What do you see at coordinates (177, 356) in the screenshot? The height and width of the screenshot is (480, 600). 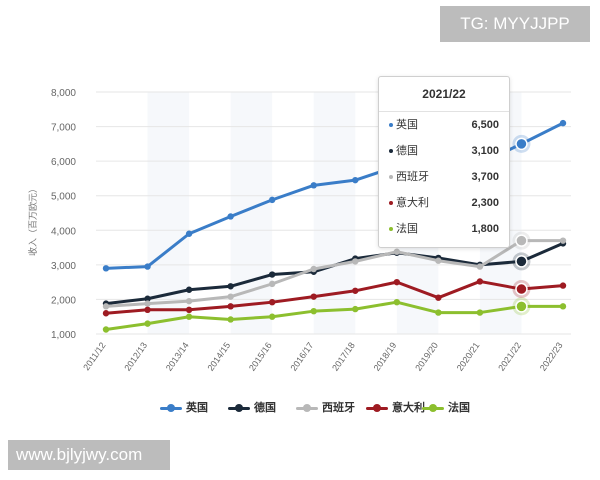 I see `x-tick-label: 2013/14` at bounding box center [177, 356].